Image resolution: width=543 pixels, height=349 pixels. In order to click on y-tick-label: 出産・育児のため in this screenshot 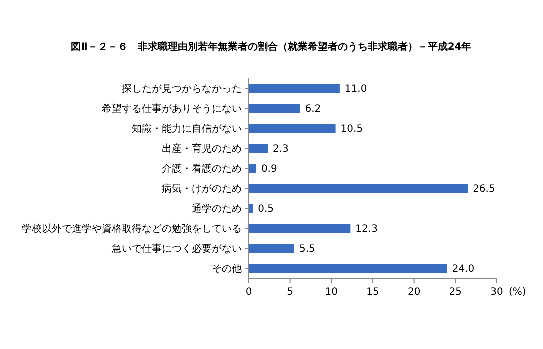, I will do `click(202, 149)`.